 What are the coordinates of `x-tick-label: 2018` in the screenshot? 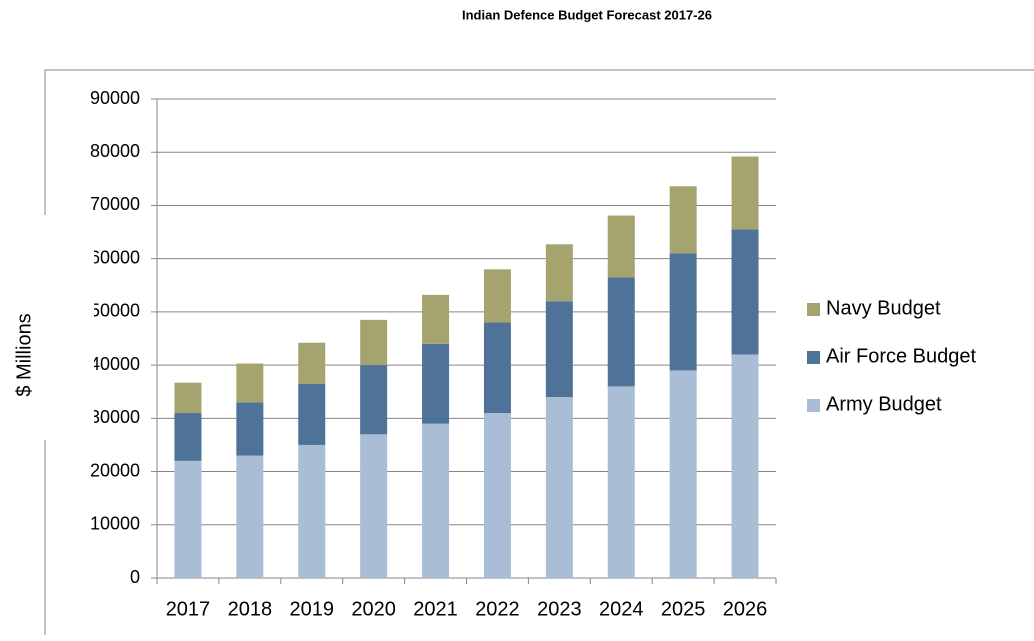 It's located at (250, 609).